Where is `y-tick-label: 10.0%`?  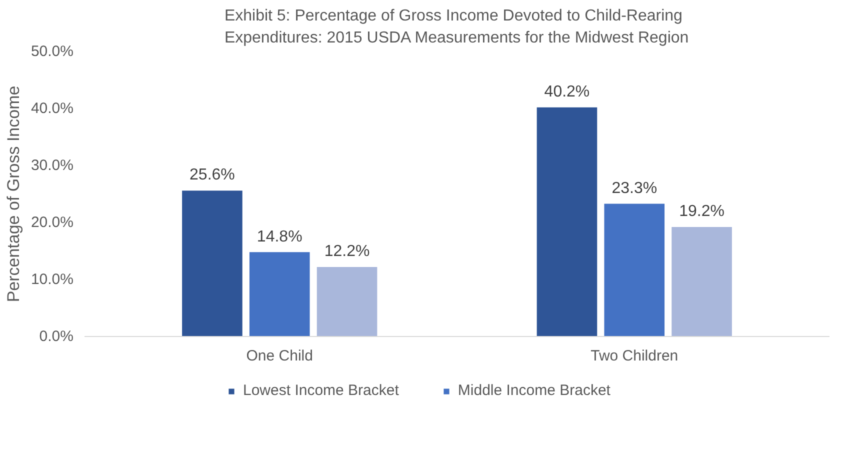
y-tick-label: 10.0% is located at coordinates (52, 279).